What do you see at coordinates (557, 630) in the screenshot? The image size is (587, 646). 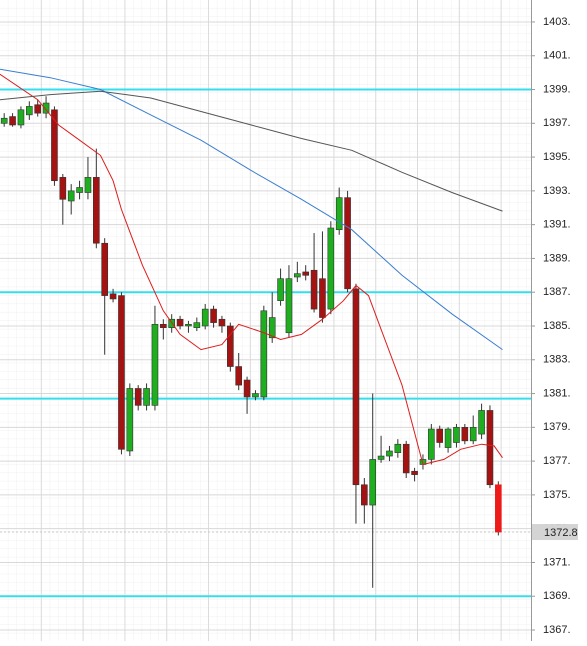 I see `y-tick-label: 1367.` at bounding box center [557, 630].